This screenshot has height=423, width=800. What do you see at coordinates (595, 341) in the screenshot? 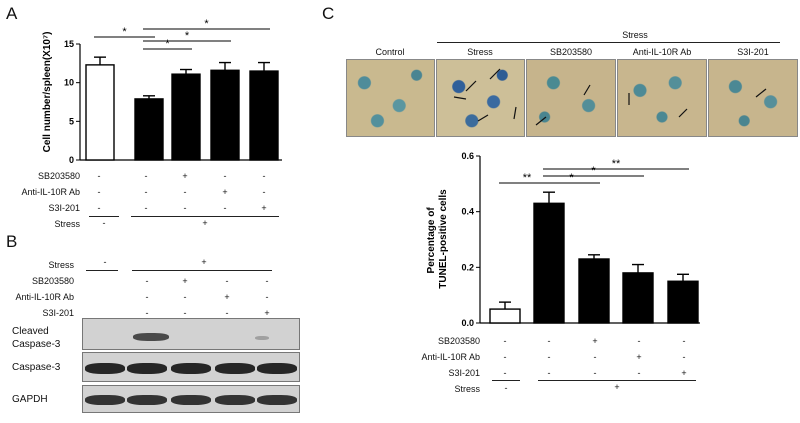
I see `c-sb-mark: +` at bounding box center [595, 341].